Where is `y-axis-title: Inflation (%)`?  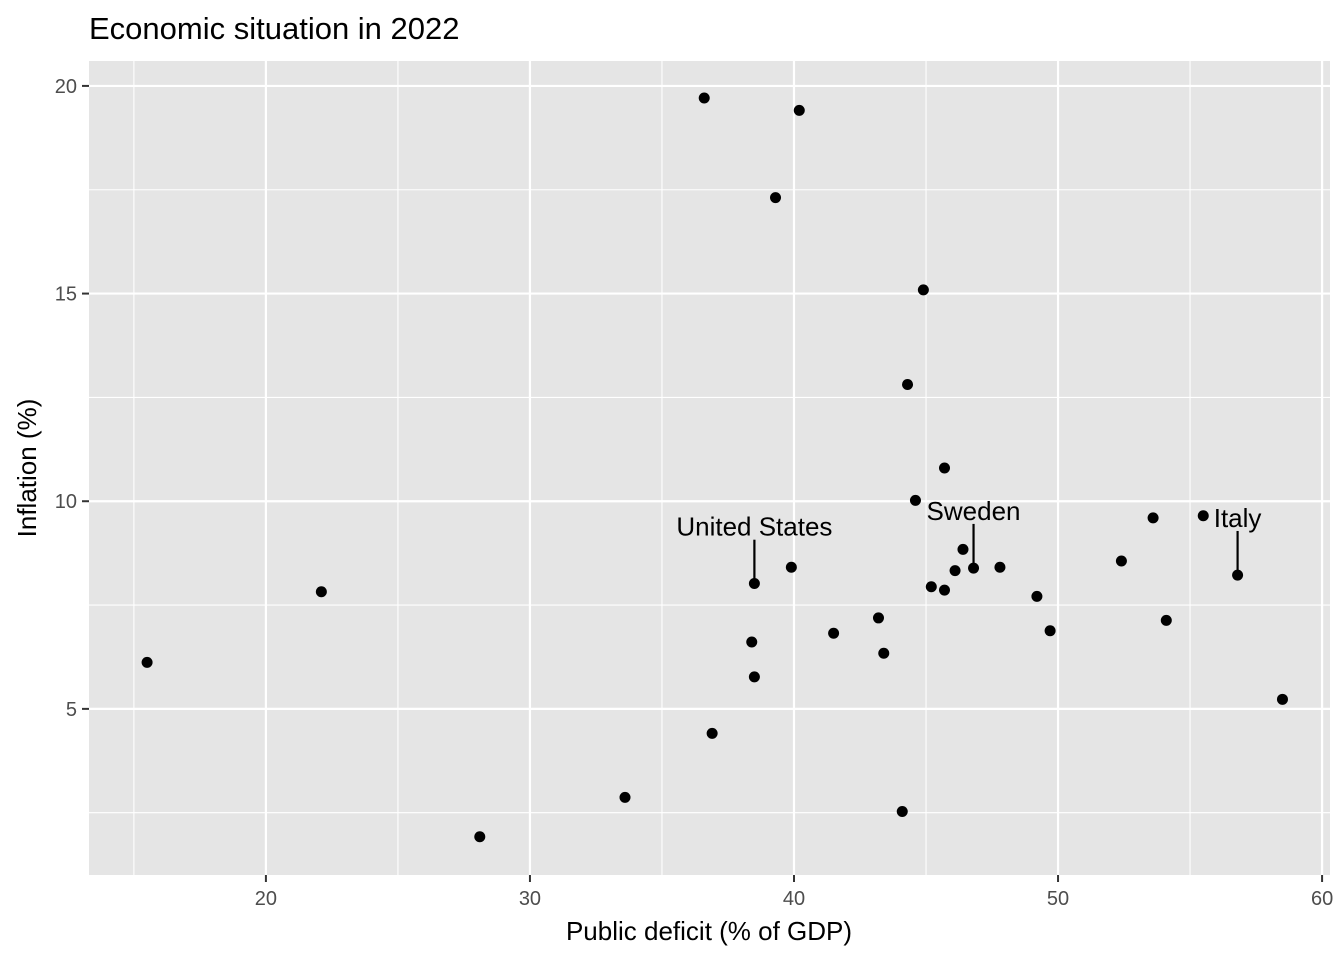
y-axis-title: Inflation (%) is located at coordinates (27, 468).